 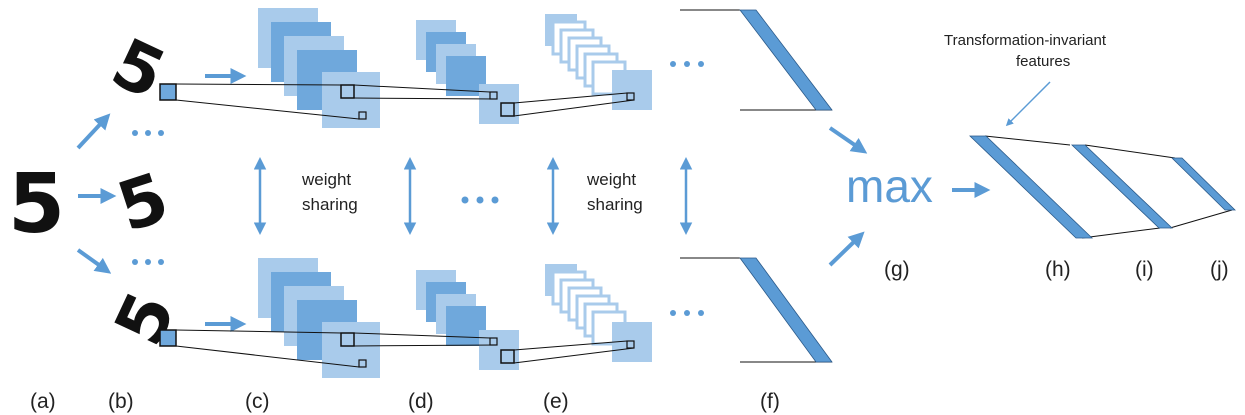 What do you see at coordinates (148, 133) in the screenshot?
I see `ellipsis-b-top` at bounding box center [148, 133].